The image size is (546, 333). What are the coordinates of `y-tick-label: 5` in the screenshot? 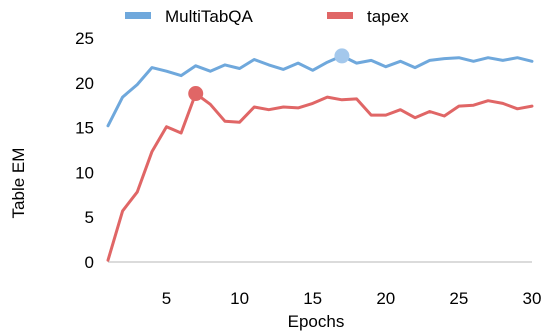 It's located at (89, 217).